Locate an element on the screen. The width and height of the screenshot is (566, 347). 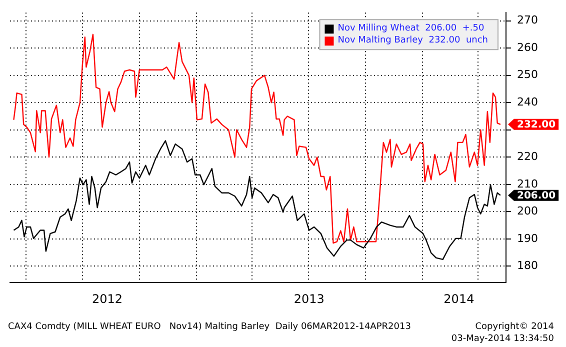
y-tick-label: 250 is located at coordinates (527, 75).